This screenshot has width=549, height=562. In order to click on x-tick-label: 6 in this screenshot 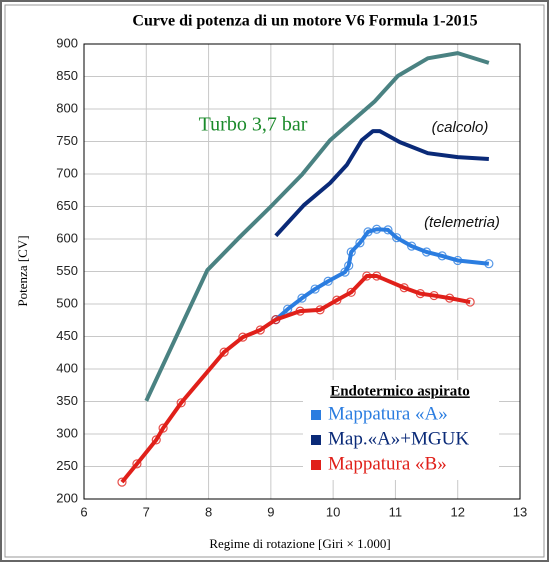, I will do `click(83, 511)`.